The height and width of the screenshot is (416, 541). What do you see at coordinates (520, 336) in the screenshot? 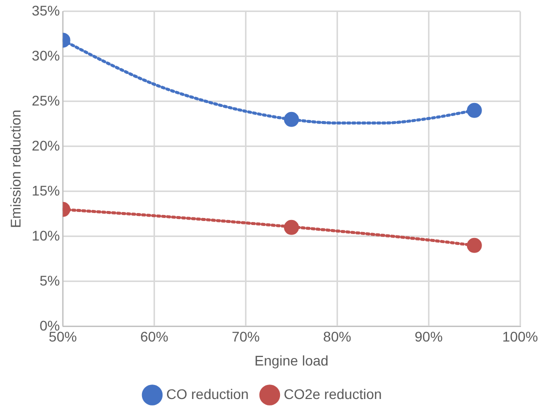
I see `x-tick-label: 100%` at bounding box center [520, 336].